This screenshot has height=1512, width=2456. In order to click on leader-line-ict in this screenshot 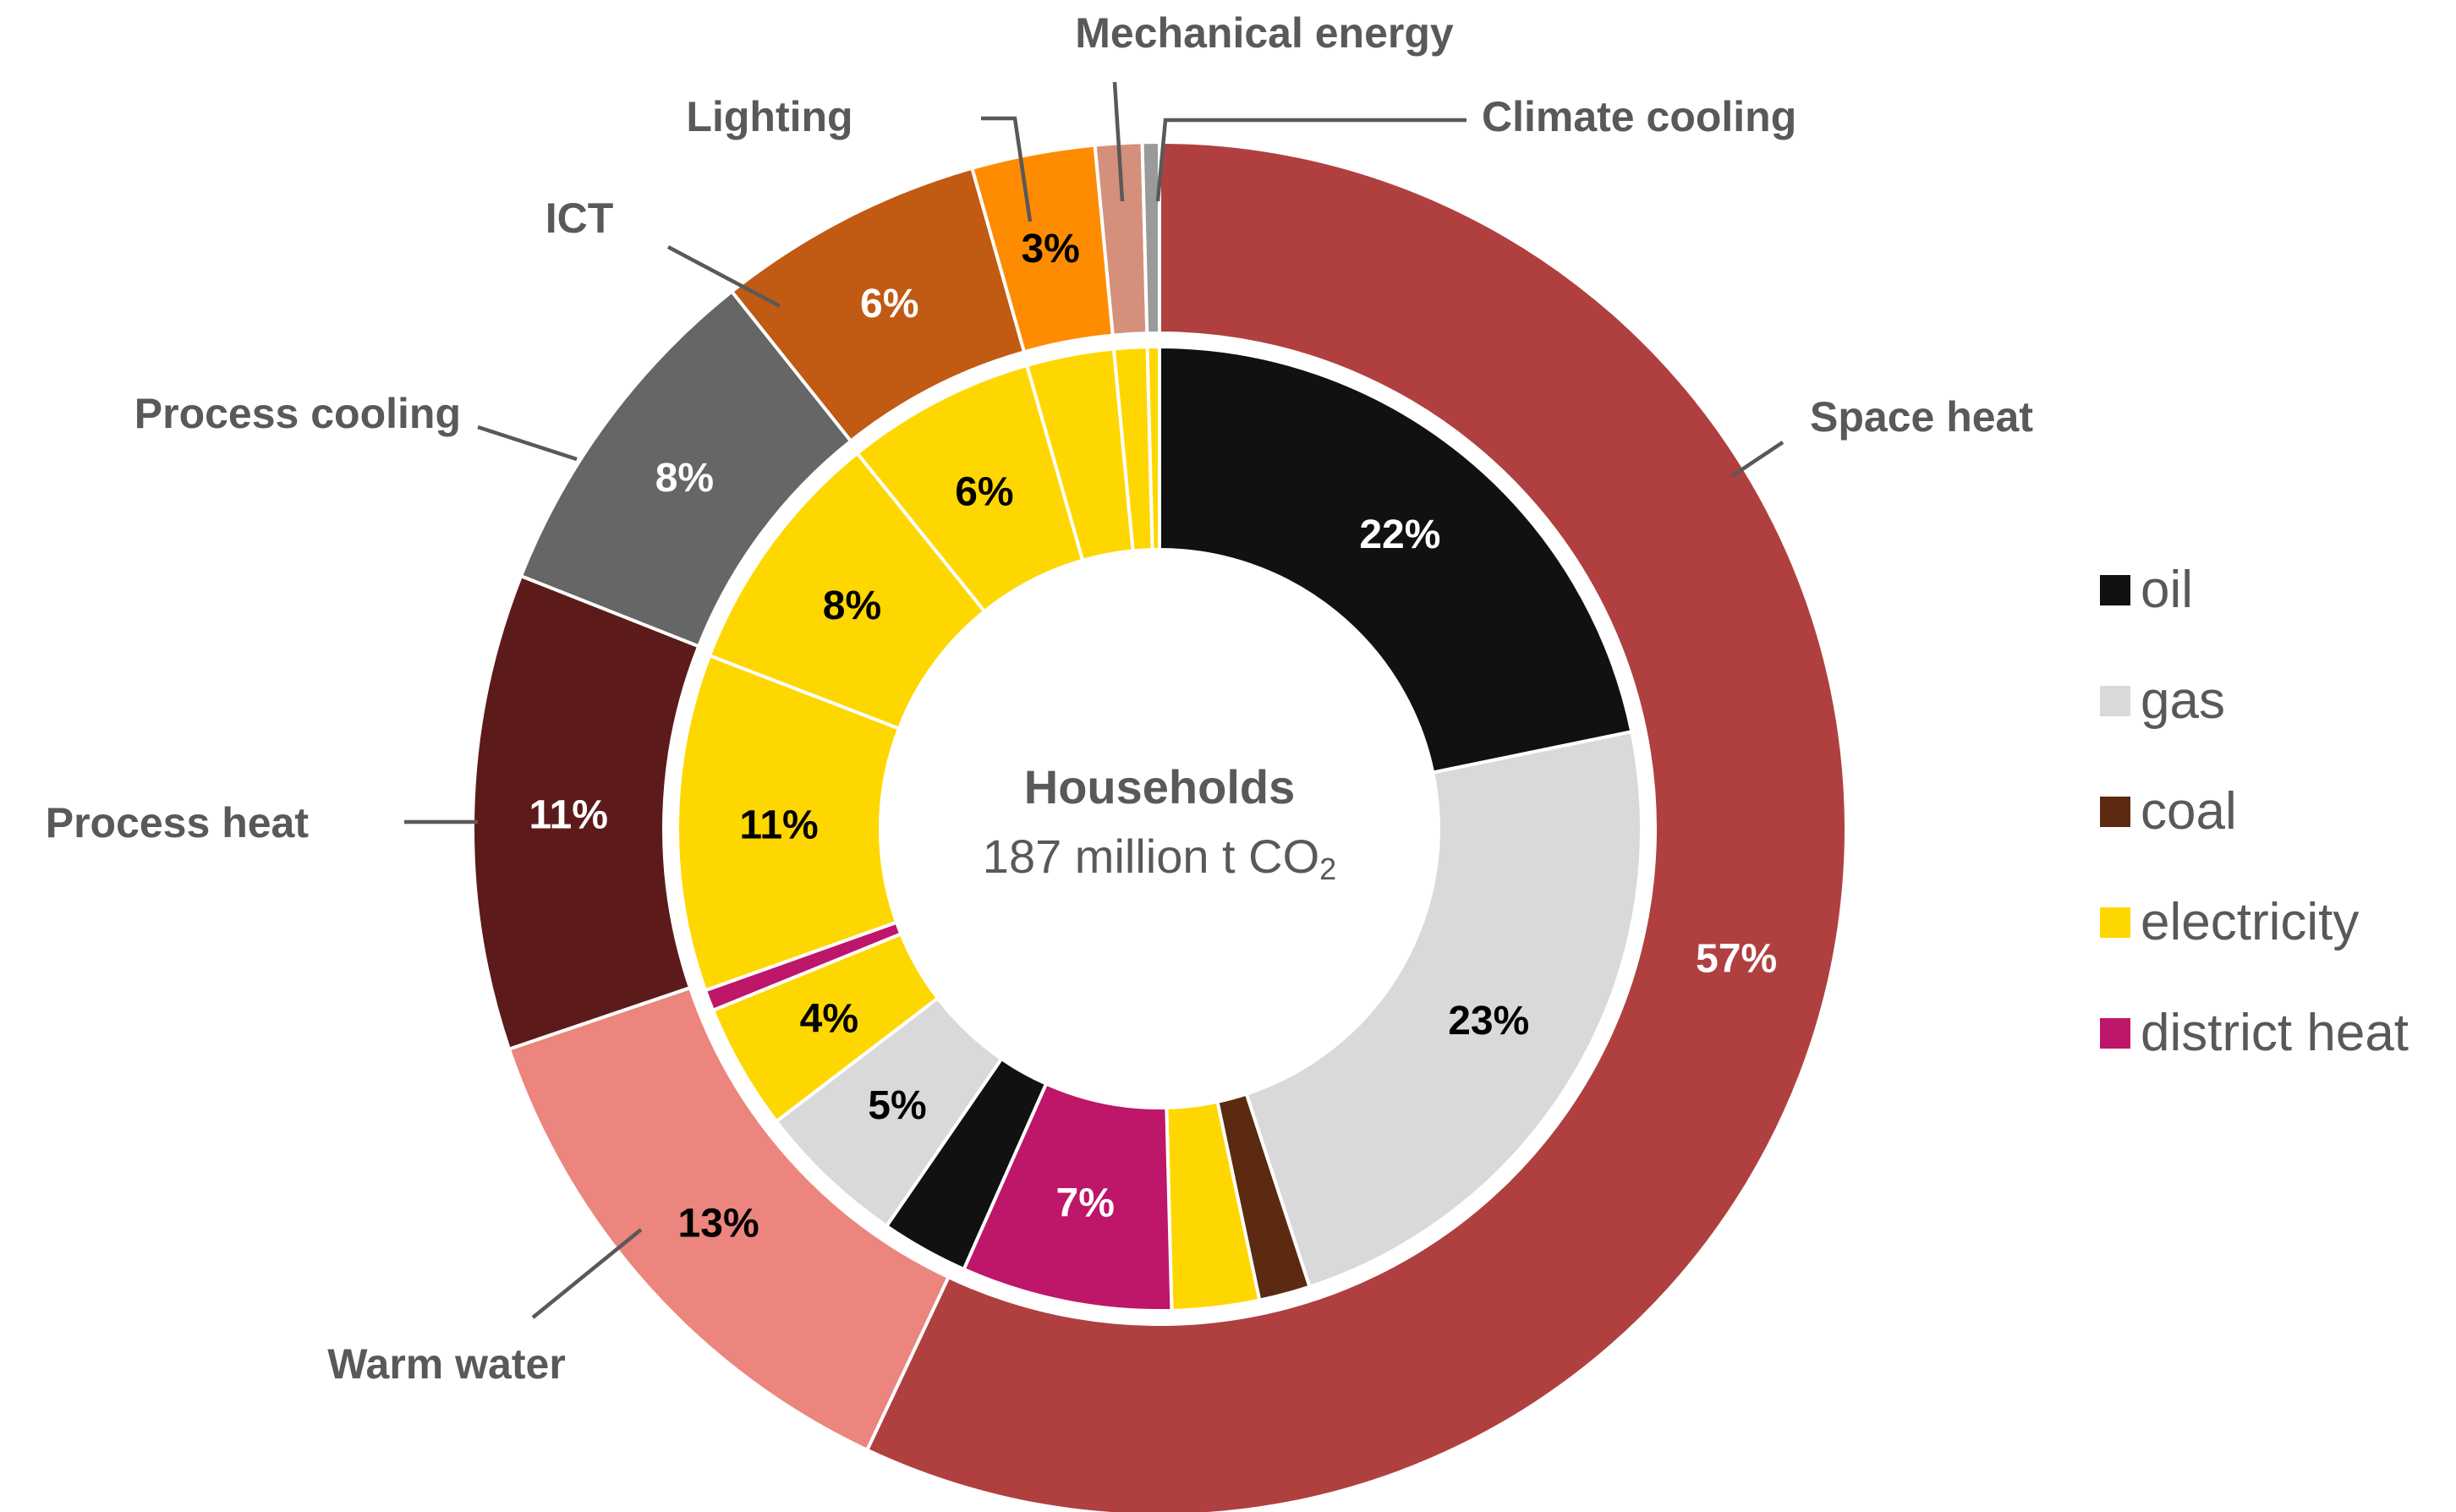, I will do `click(724, 276)`.